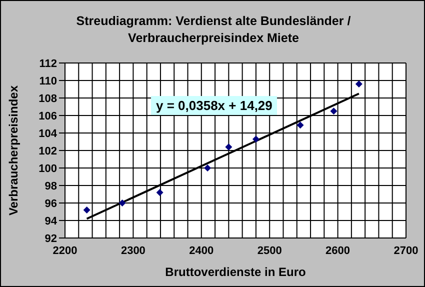 The image size is (425, 287). What do you see at coordinates (213, 30) in the screenshot?
I see `chart-title: Streudiagramm: Verdienst alte Bundesländer / Verbraucherpreisindex Miete` at bounding box center [213, 30].